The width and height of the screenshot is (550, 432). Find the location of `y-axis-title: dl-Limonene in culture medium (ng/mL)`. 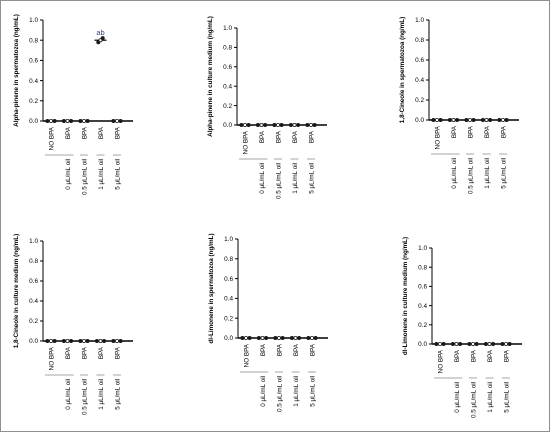

y-axis-title: dl-Limonene in culture medium (ng/mL) is located at coordinates (405, 296).